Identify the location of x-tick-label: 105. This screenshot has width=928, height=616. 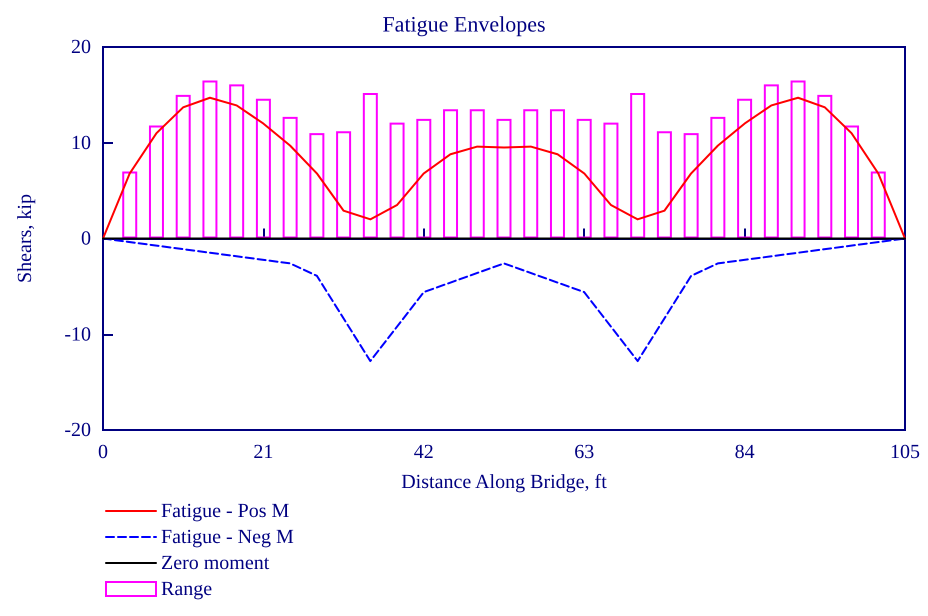
(905, 452).